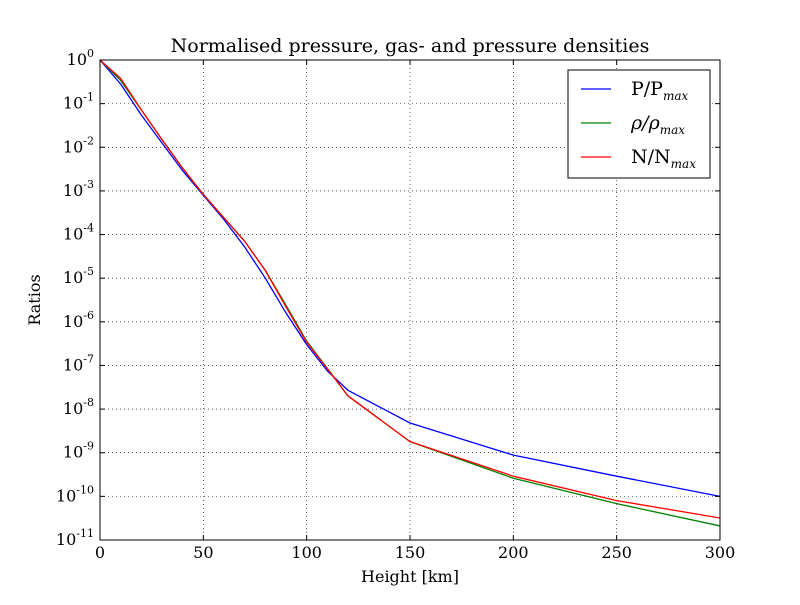 The image size is (800, 605). I want to click on y-tick-label: 10⁻⁴, so click(78, 233).